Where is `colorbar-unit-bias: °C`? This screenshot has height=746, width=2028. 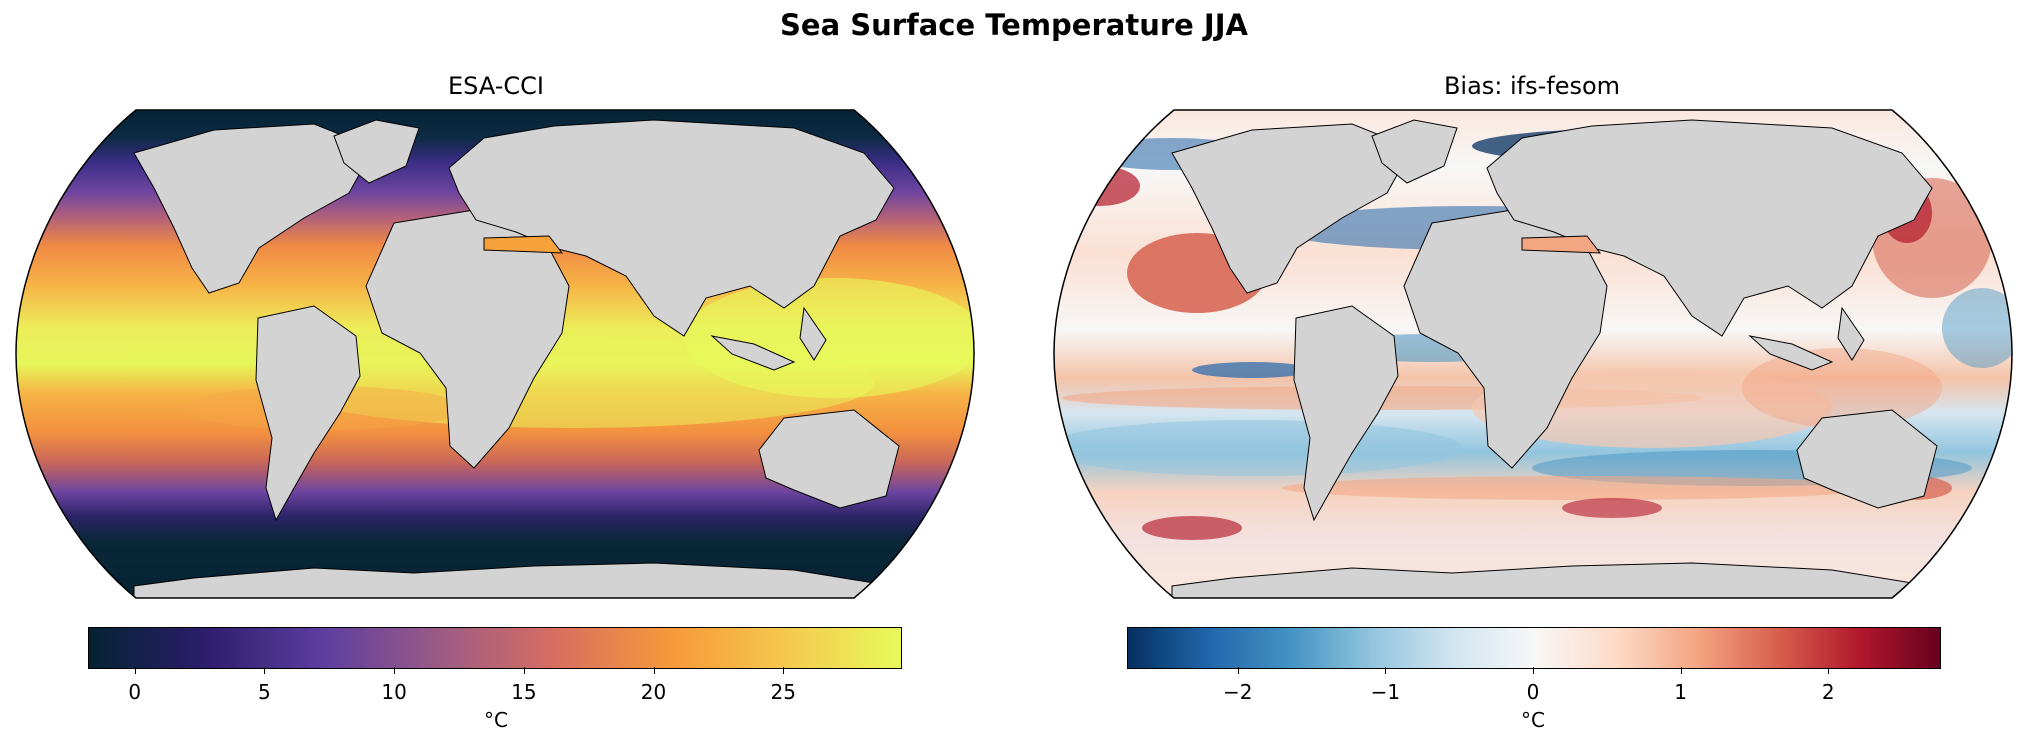 colorbar-unit-bias: °C is located at coordinates (1533, 720).